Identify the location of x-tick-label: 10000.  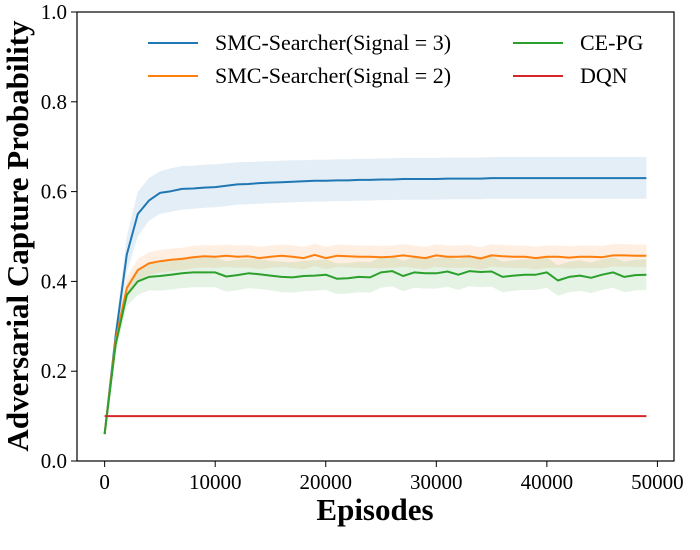
(215, 482).